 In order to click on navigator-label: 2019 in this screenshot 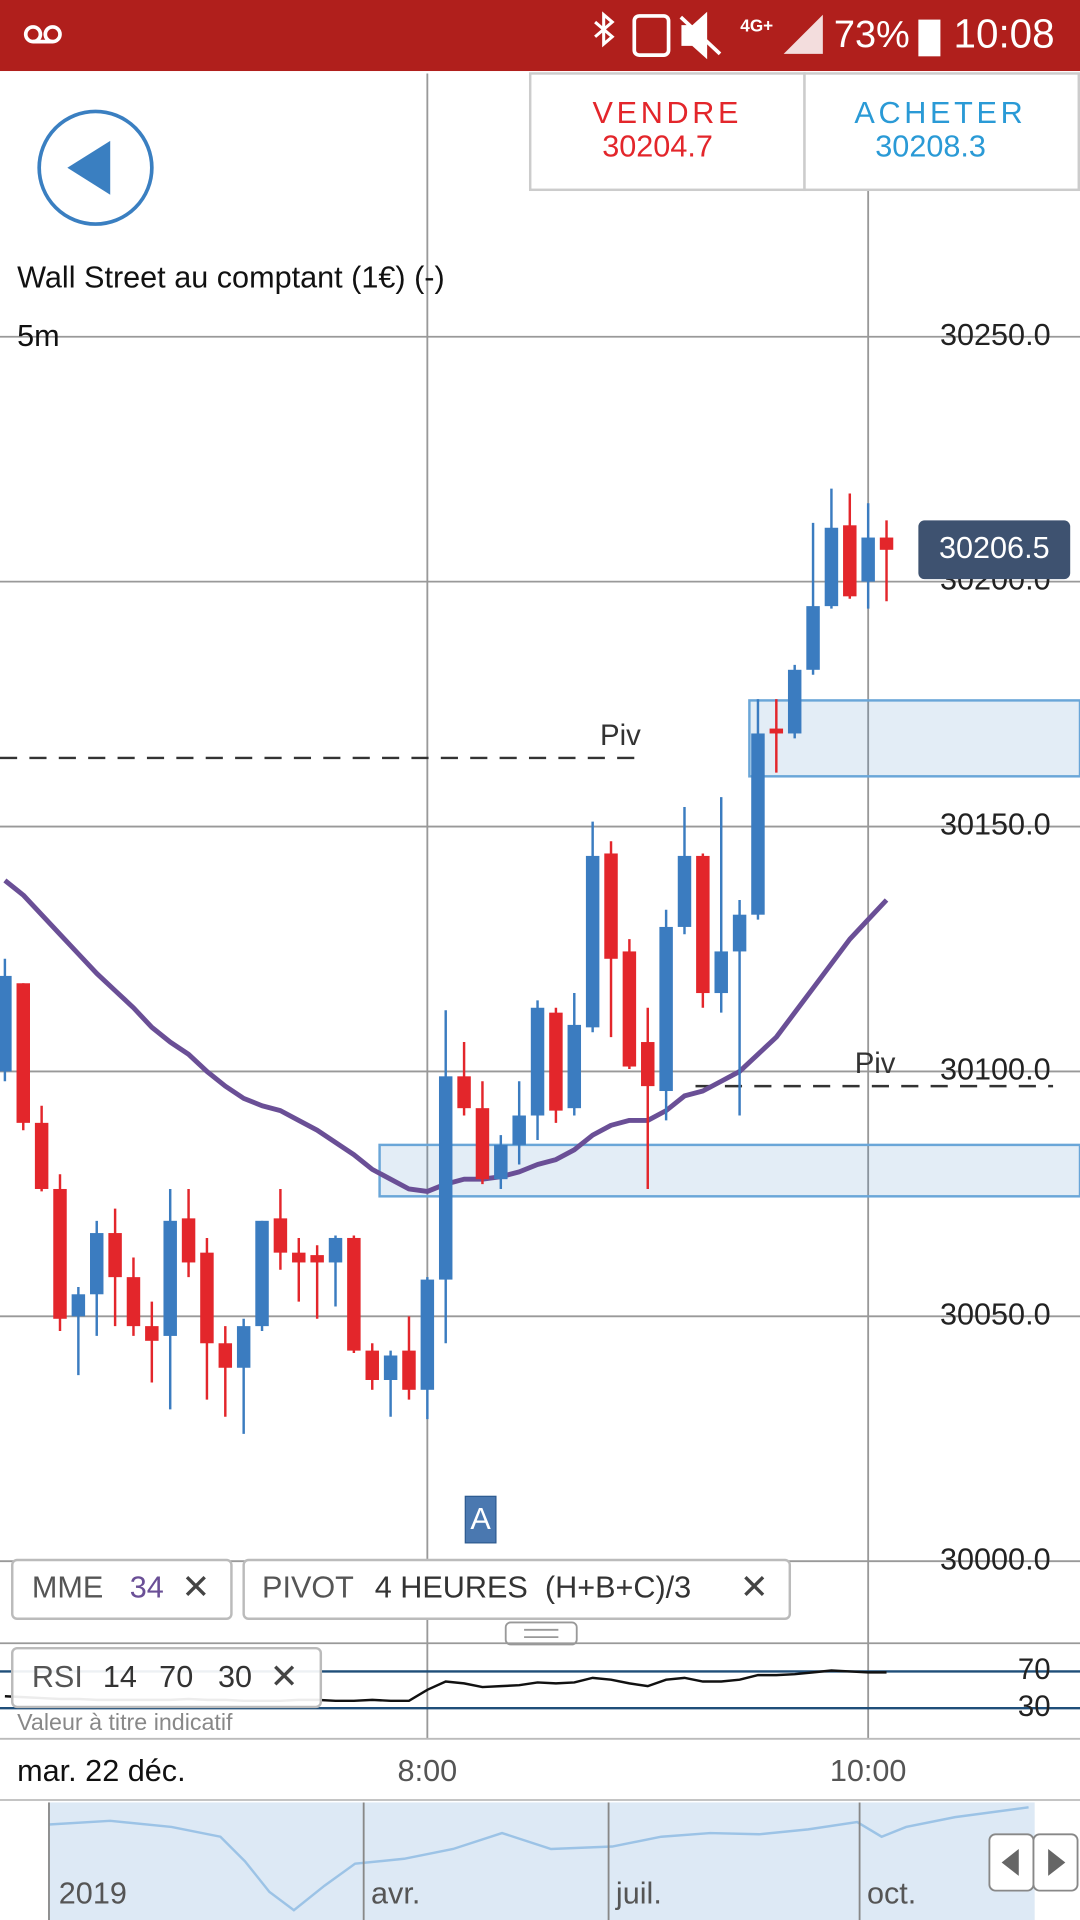, I will do `click(93, 1894)`.